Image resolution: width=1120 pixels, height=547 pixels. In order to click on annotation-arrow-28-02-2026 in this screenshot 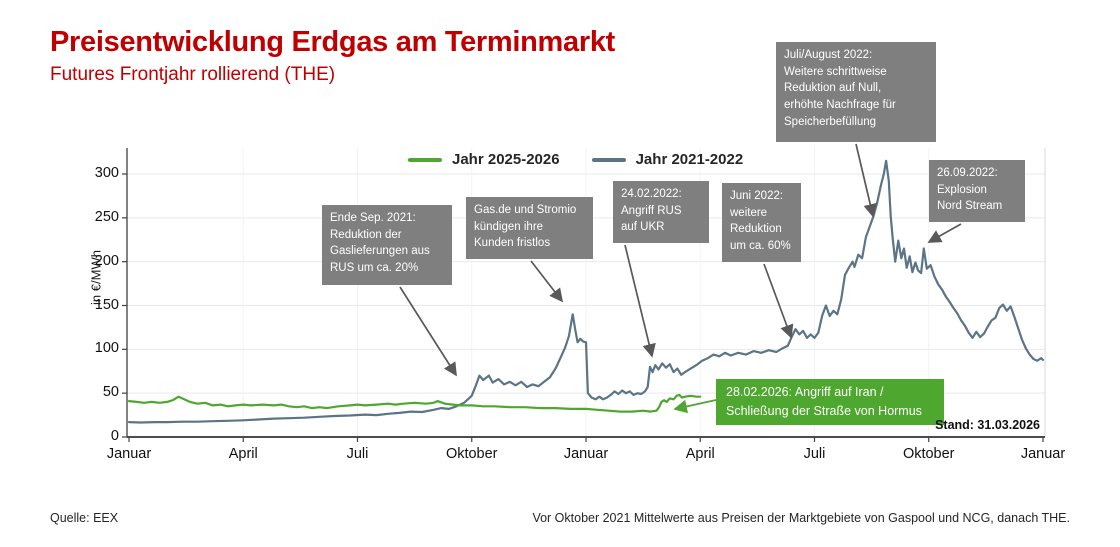, I will do `click(695, 406)`.